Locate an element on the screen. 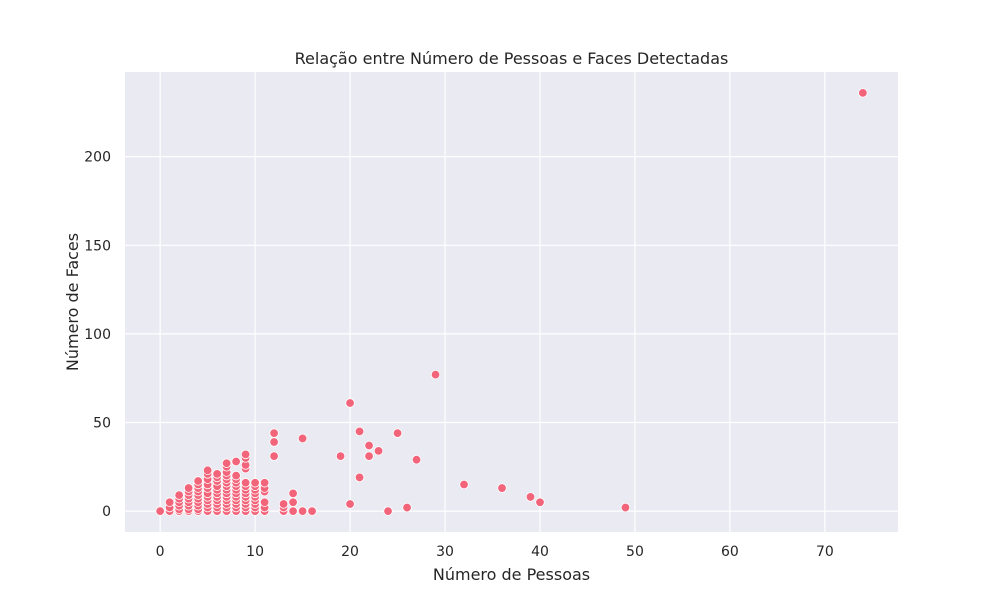 The image size is (1000, 600). x-tick-label: 60 is located at coordinates (730, 552).